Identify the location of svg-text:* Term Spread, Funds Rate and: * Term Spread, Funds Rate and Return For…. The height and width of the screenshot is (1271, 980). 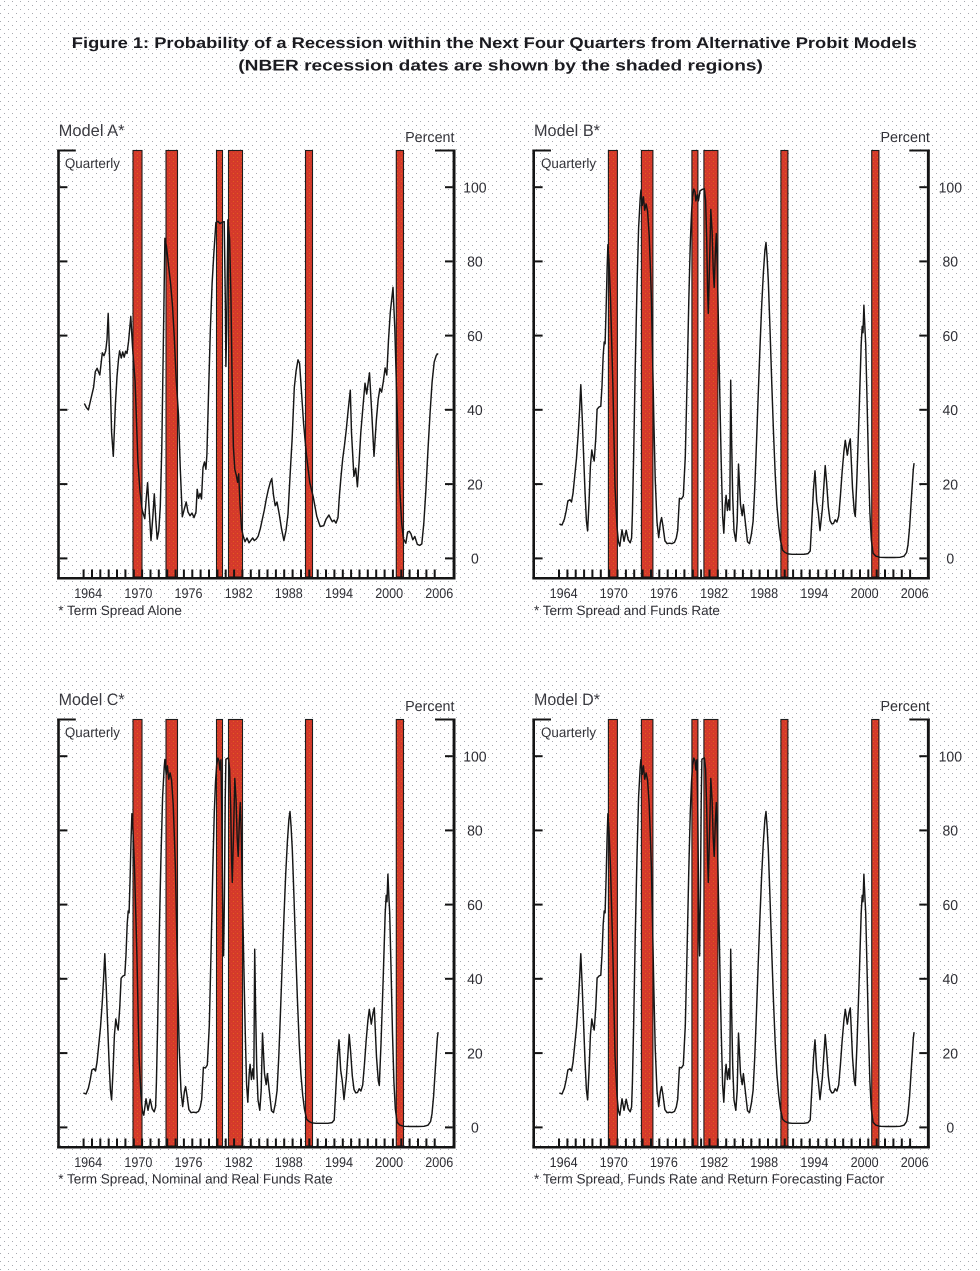
(709, 1179).